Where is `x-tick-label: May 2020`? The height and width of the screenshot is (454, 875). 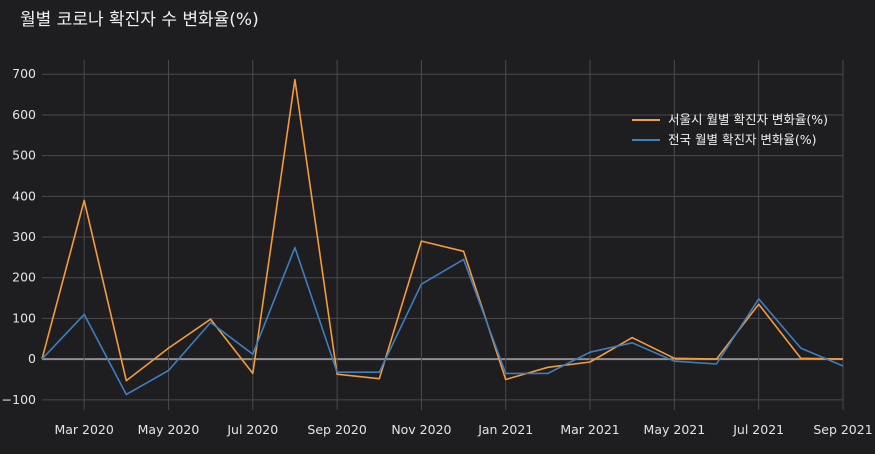
x-tick-label: May 2020 is located at coordinates (169, 429).